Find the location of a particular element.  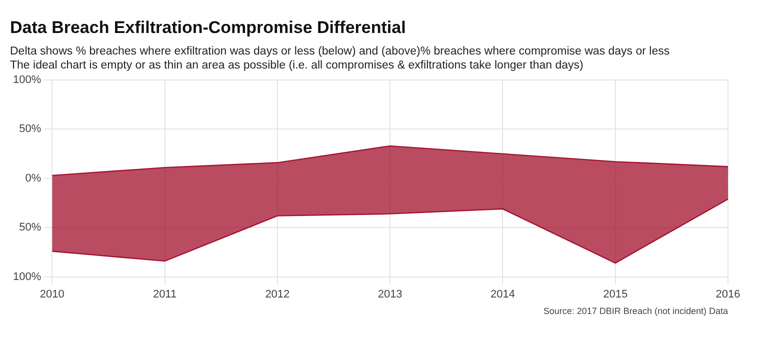

chart-title: Data Breach Exfiltration-Compromise Differential is located at coordinates (208, 27).